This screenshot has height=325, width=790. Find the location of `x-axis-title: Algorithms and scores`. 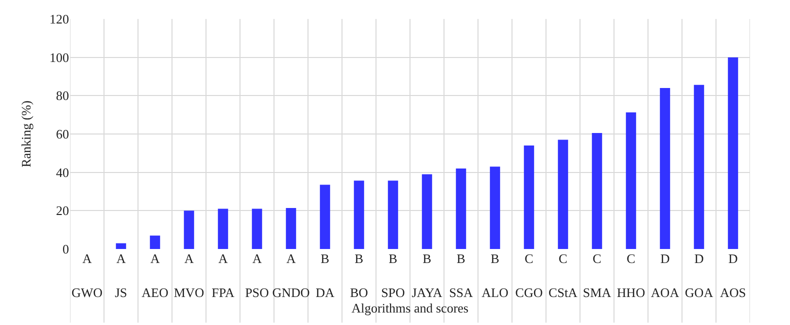

x-axis-title: Algorithms and scores is located at coordinates (410, 308).